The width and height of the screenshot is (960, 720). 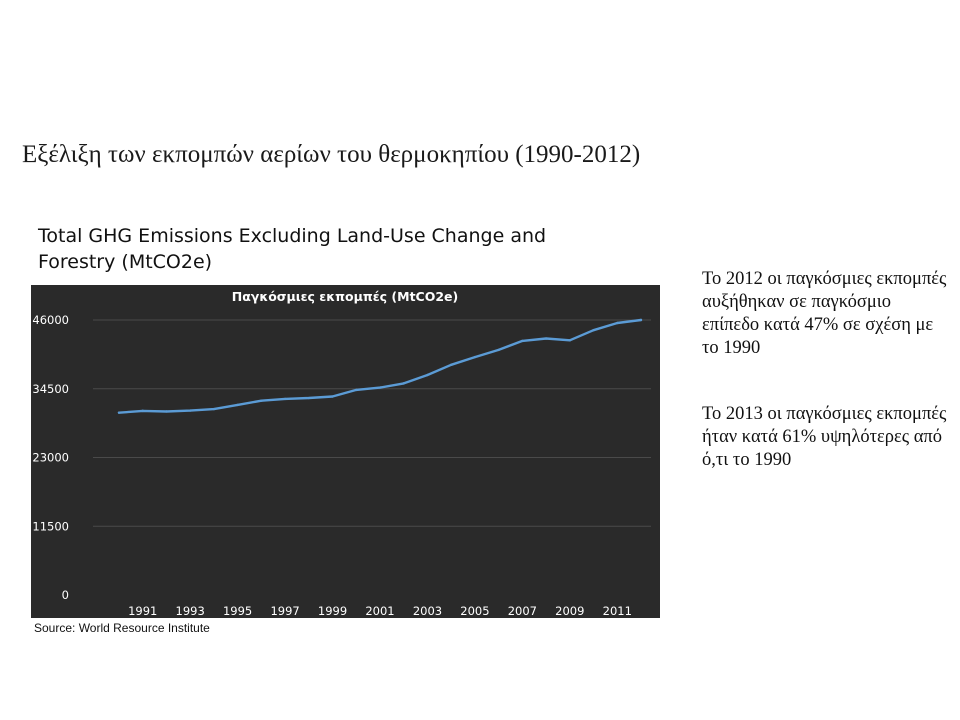 What do you see at coordinates (65, 595) in the screenshot?
I see `y-tick-label: 0` at bounding box center [65, 595].